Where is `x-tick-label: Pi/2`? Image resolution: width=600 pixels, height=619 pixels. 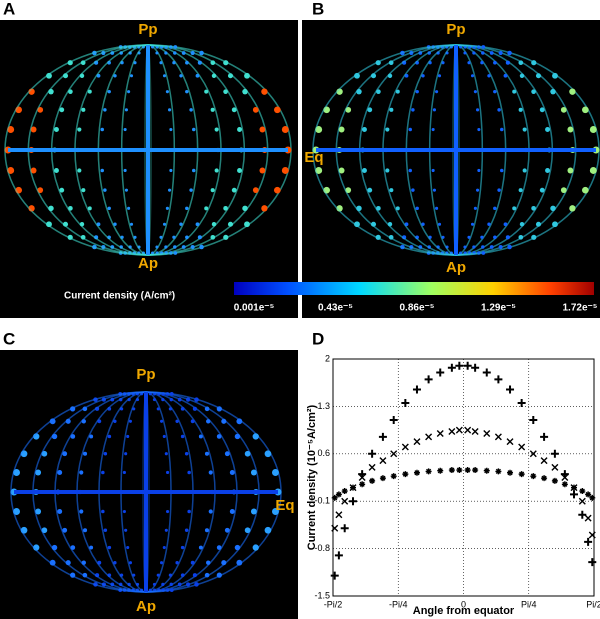
x-tick-label: Pi/2 is located at coordinates (593, 604).